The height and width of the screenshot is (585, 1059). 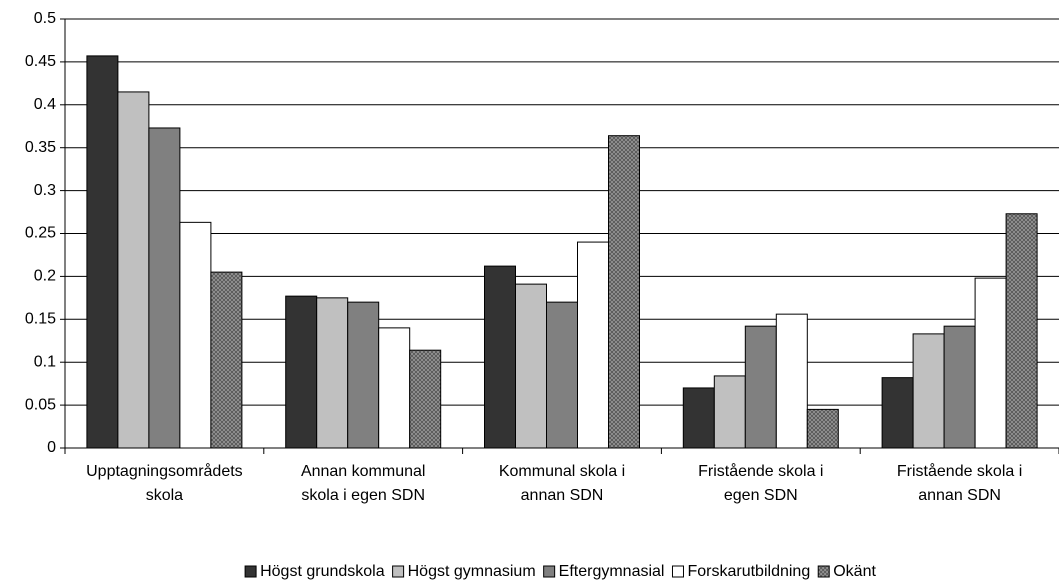 I want to click on x-tick-label: Annan kommunal skola i egen SDN, so click(x=363, y=483).